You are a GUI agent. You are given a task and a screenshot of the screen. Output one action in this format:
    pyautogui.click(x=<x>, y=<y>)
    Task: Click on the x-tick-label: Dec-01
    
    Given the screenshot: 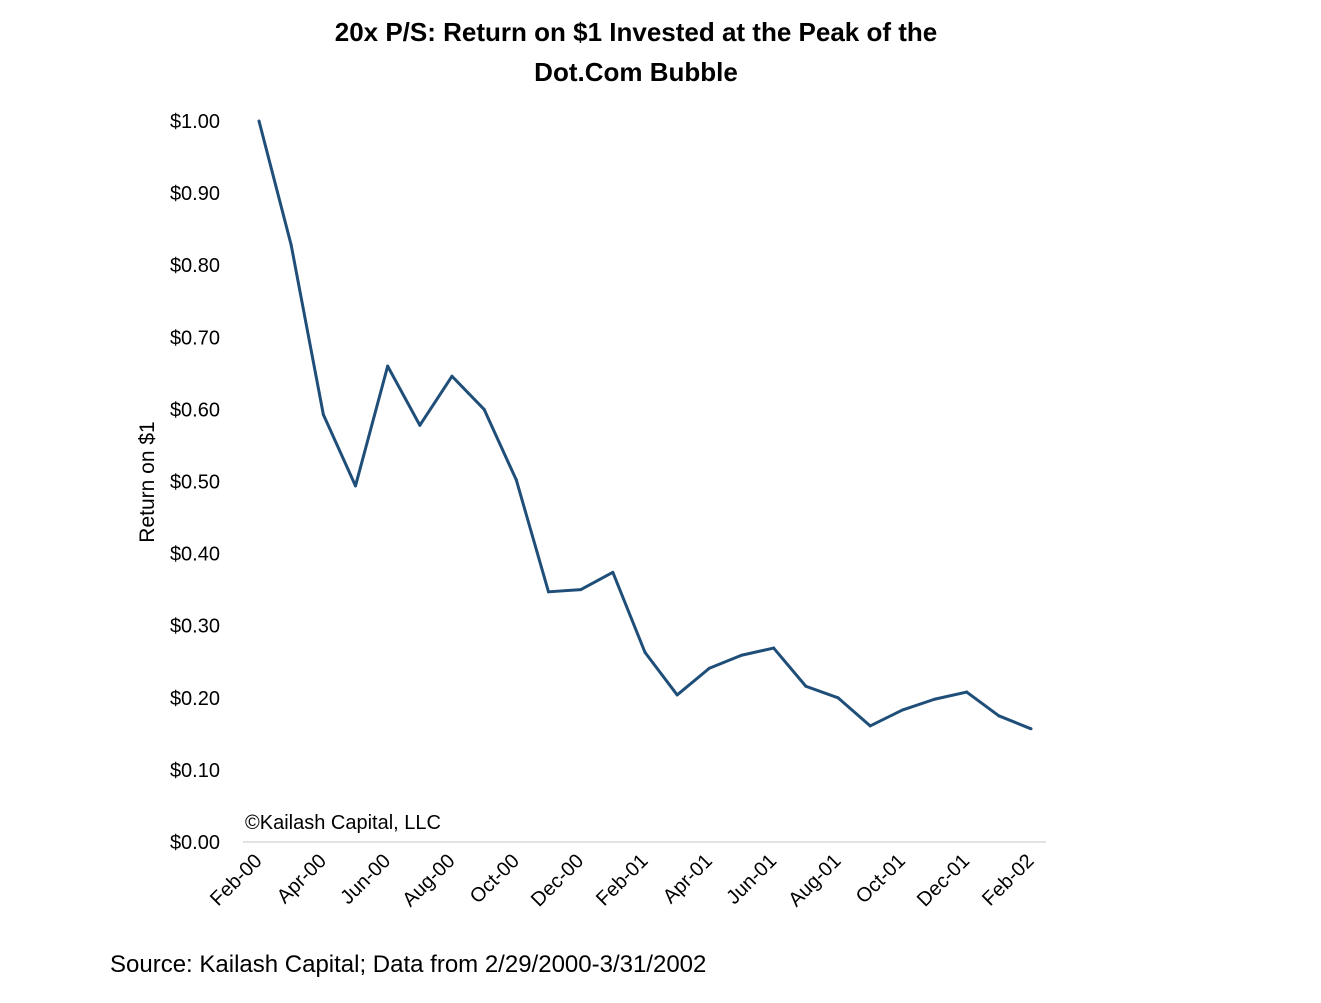 What is the action you would take?
    pyautogui.click(x=943, y=880)
    